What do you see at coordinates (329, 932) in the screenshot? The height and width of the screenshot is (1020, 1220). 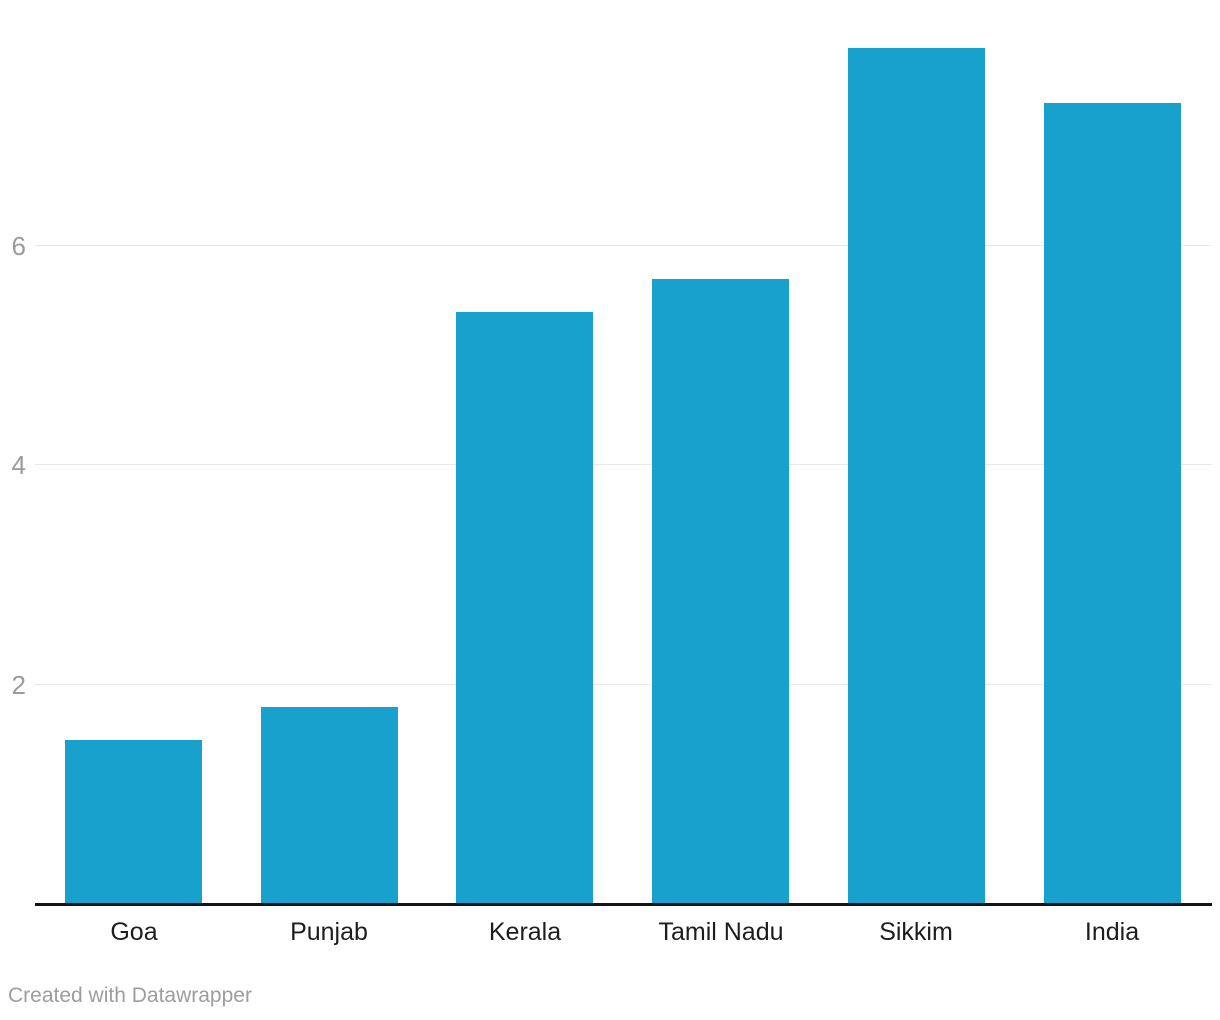 I see `x-axis-label-punjab: Punjab` at bounding box center [329, 932].